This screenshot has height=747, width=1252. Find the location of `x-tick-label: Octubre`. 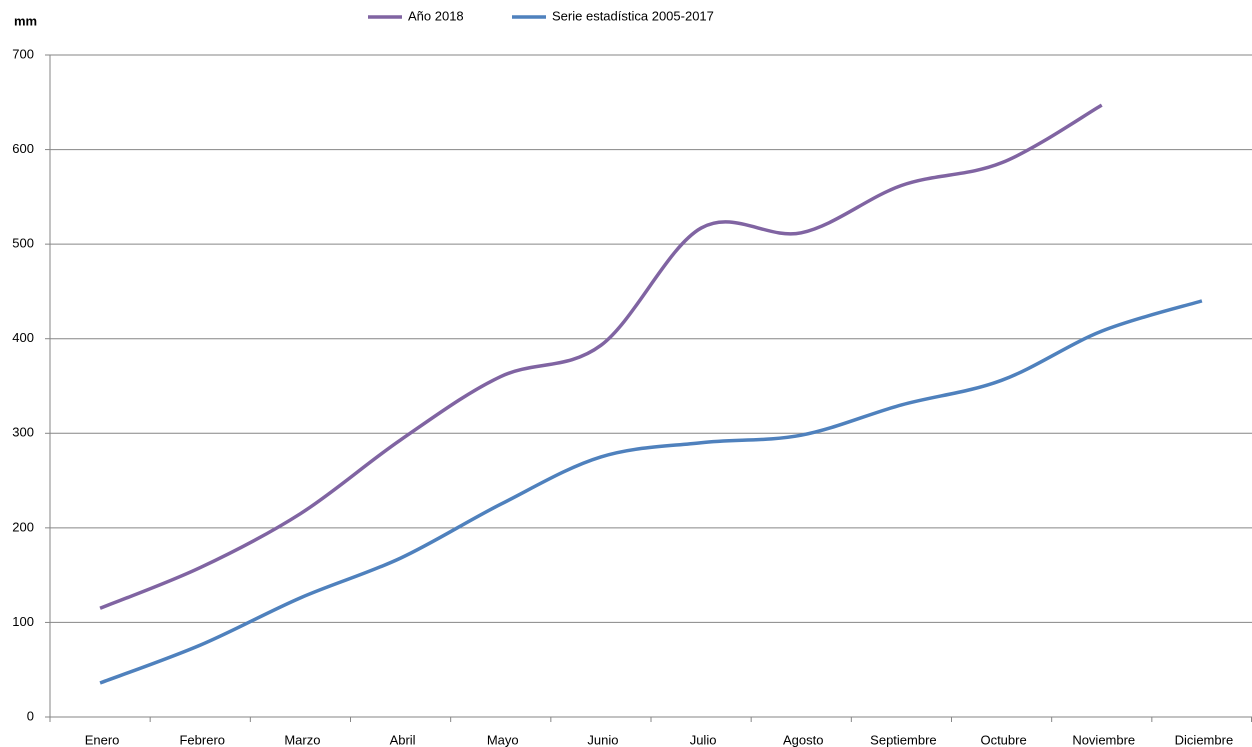

x-tick-label: Octubre is located at coordinates (1003, 739).